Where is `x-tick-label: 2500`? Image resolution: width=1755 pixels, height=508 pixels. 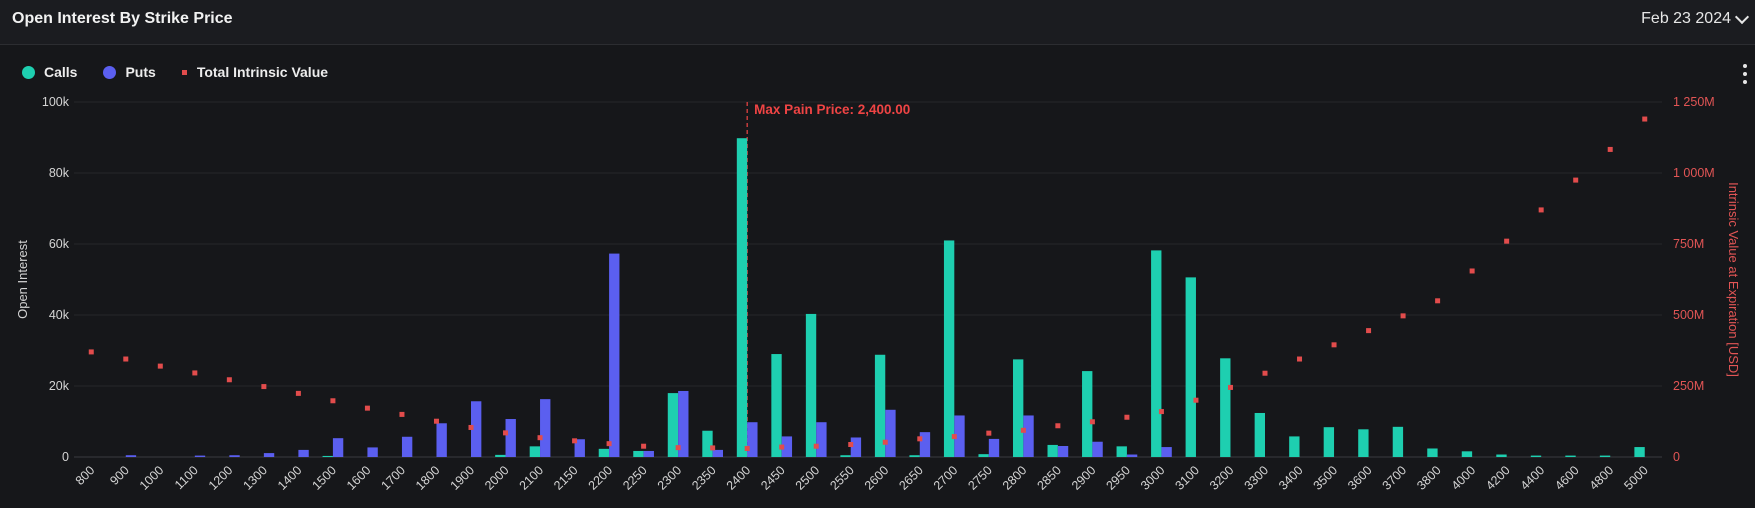 x-tick-label: 2500 is located at coordinates (808, 478).